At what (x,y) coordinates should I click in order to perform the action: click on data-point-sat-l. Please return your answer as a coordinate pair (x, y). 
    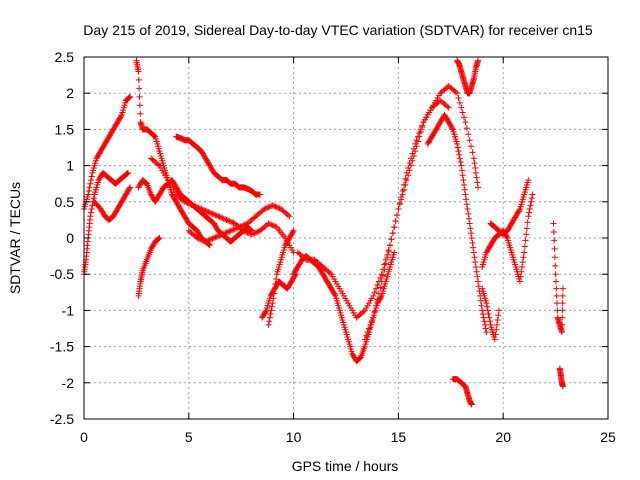
    Looking at the image, I should click on (394, 252).